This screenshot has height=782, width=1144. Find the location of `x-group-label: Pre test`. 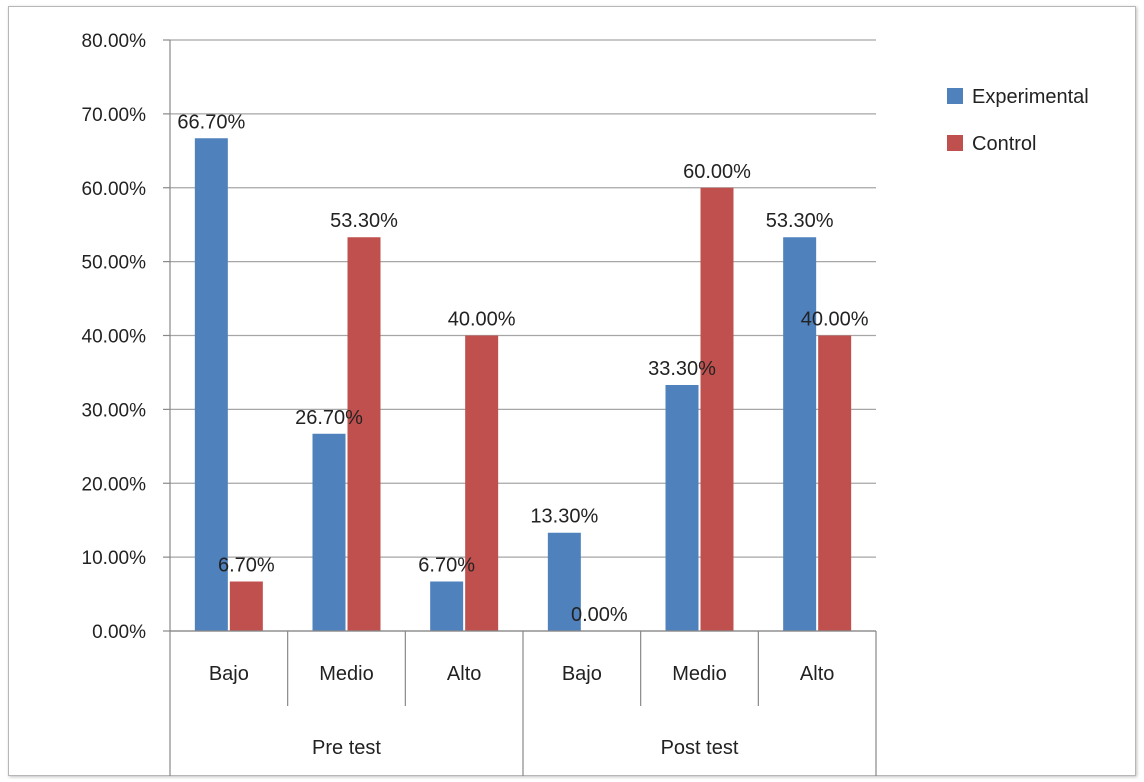

x-group-label: Pre test is located at coordinates (346, 748).